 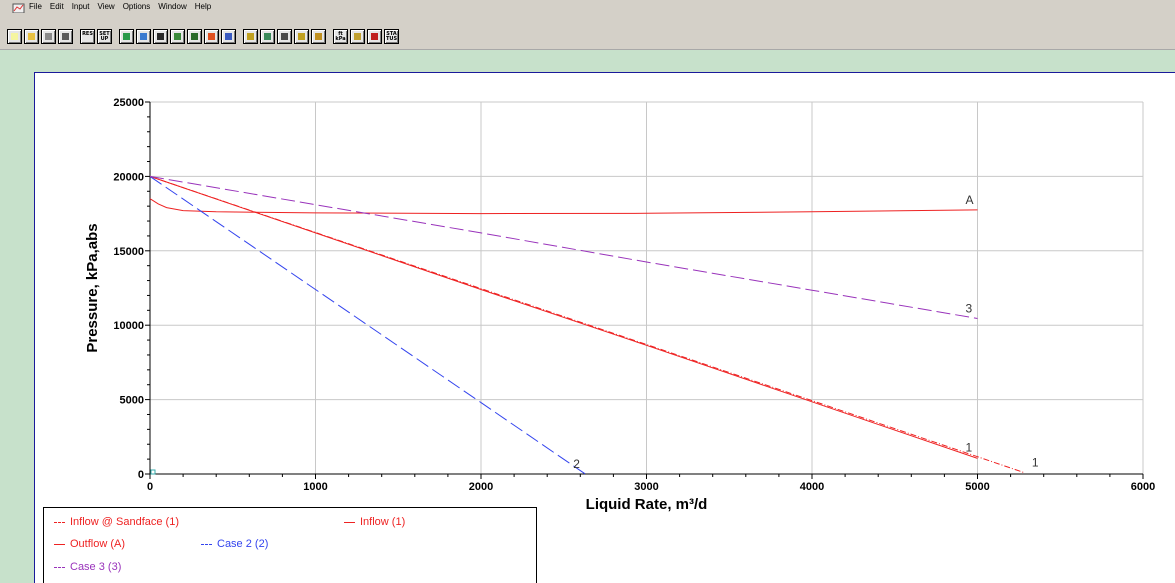 I want to click on results-icon: RES, so click(x=87, y=34).